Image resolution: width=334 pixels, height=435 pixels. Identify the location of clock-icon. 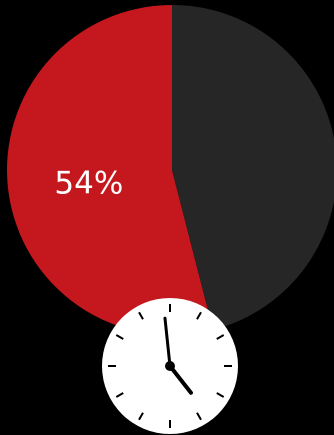
(170, 366).